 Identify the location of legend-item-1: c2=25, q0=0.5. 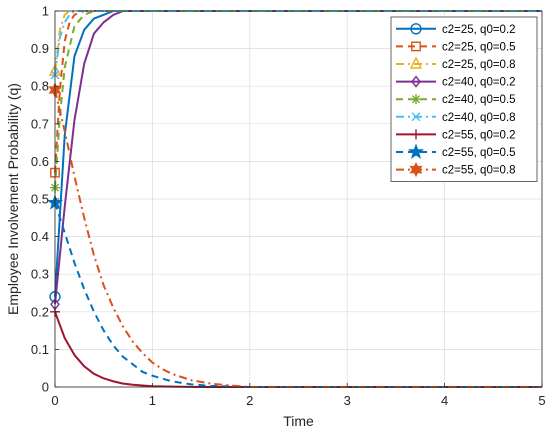
(456, 47).